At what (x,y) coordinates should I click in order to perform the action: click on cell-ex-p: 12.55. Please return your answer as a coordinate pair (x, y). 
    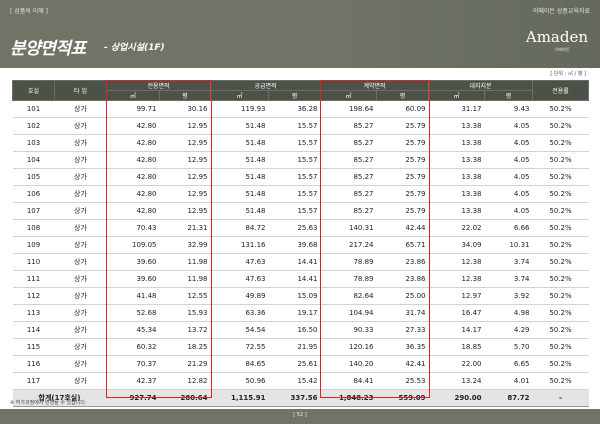
    Looking at the image, I should click on (185, 296).